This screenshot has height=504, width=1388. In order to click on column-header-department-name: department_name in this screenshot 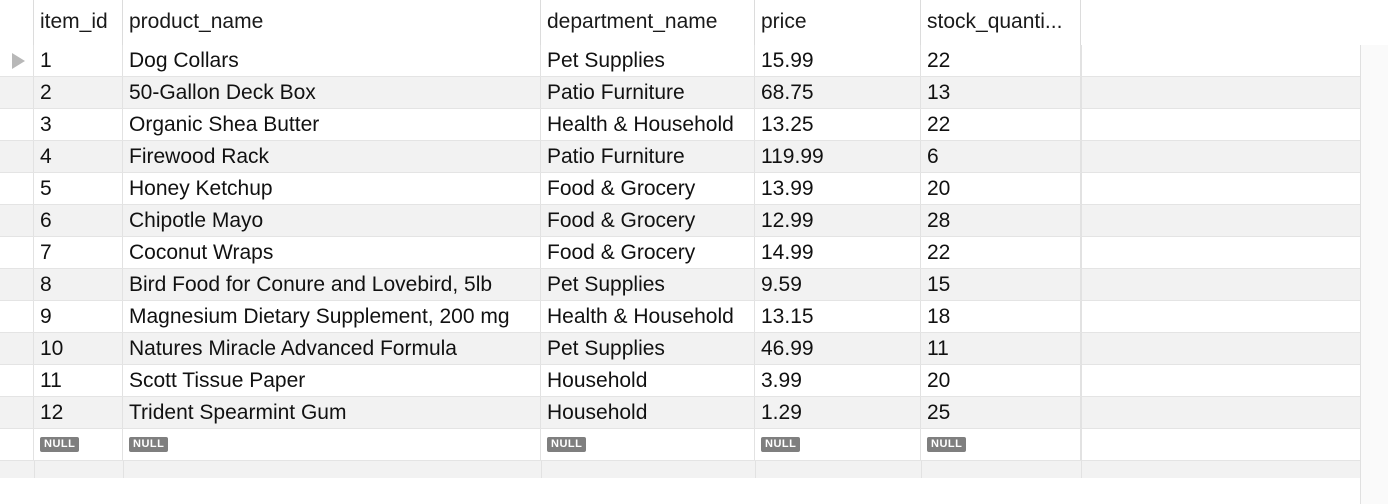, I will do `click(648, 22)`.